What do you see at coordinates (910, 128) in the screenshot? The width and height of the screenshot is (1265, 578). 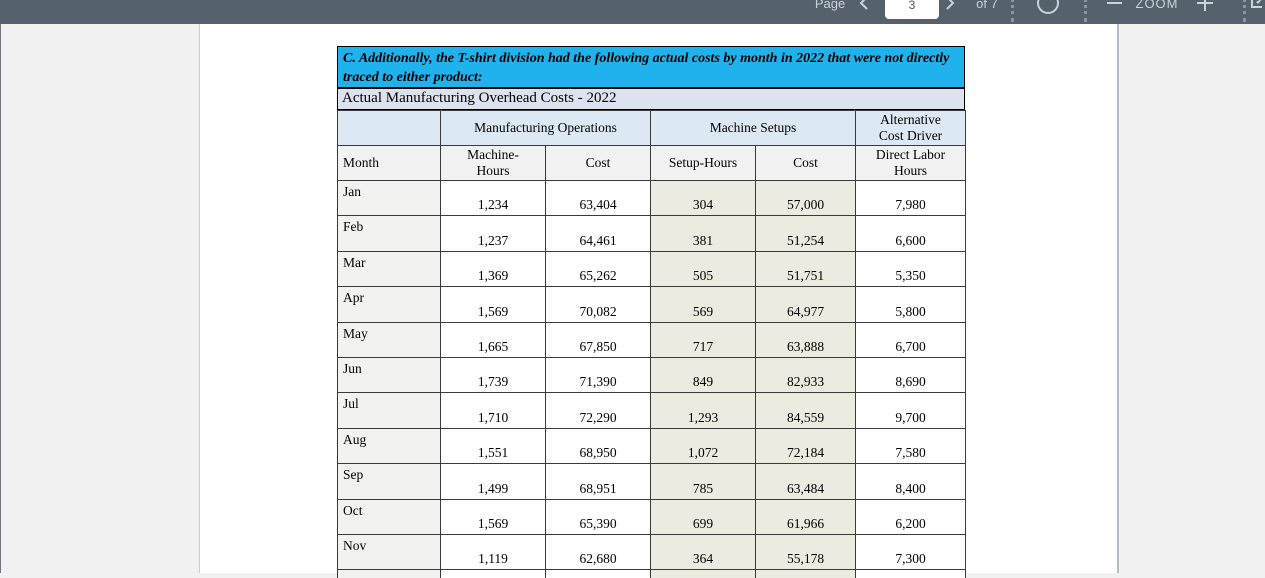 I see `group-alternative-cost-driver: Alternative Cost Driver` at bounding box center [910, 128].